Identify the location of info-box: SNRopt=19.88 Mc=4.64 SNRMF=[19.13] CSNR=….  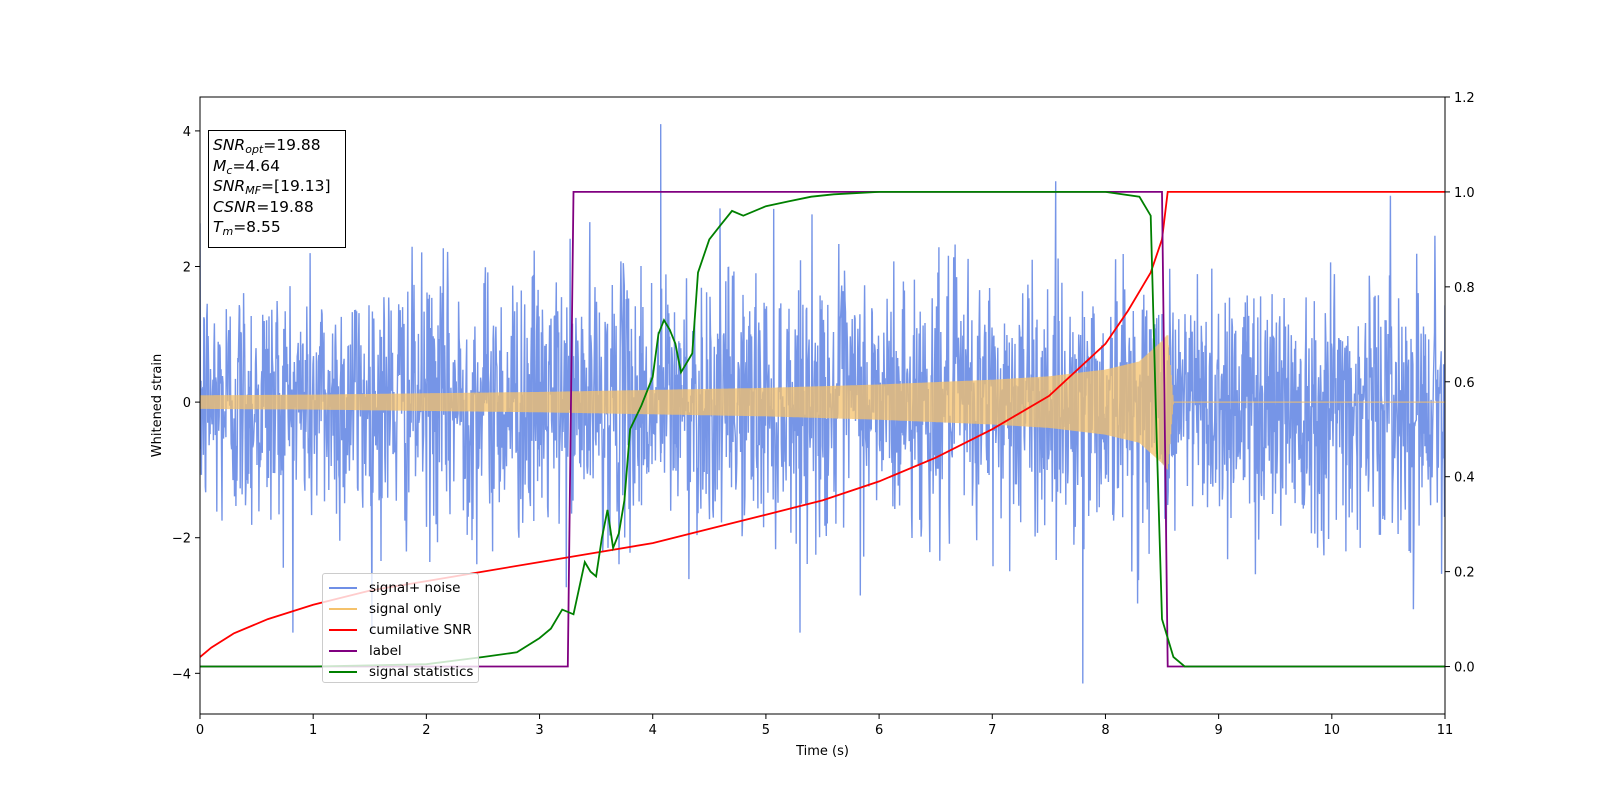
(277, 189).